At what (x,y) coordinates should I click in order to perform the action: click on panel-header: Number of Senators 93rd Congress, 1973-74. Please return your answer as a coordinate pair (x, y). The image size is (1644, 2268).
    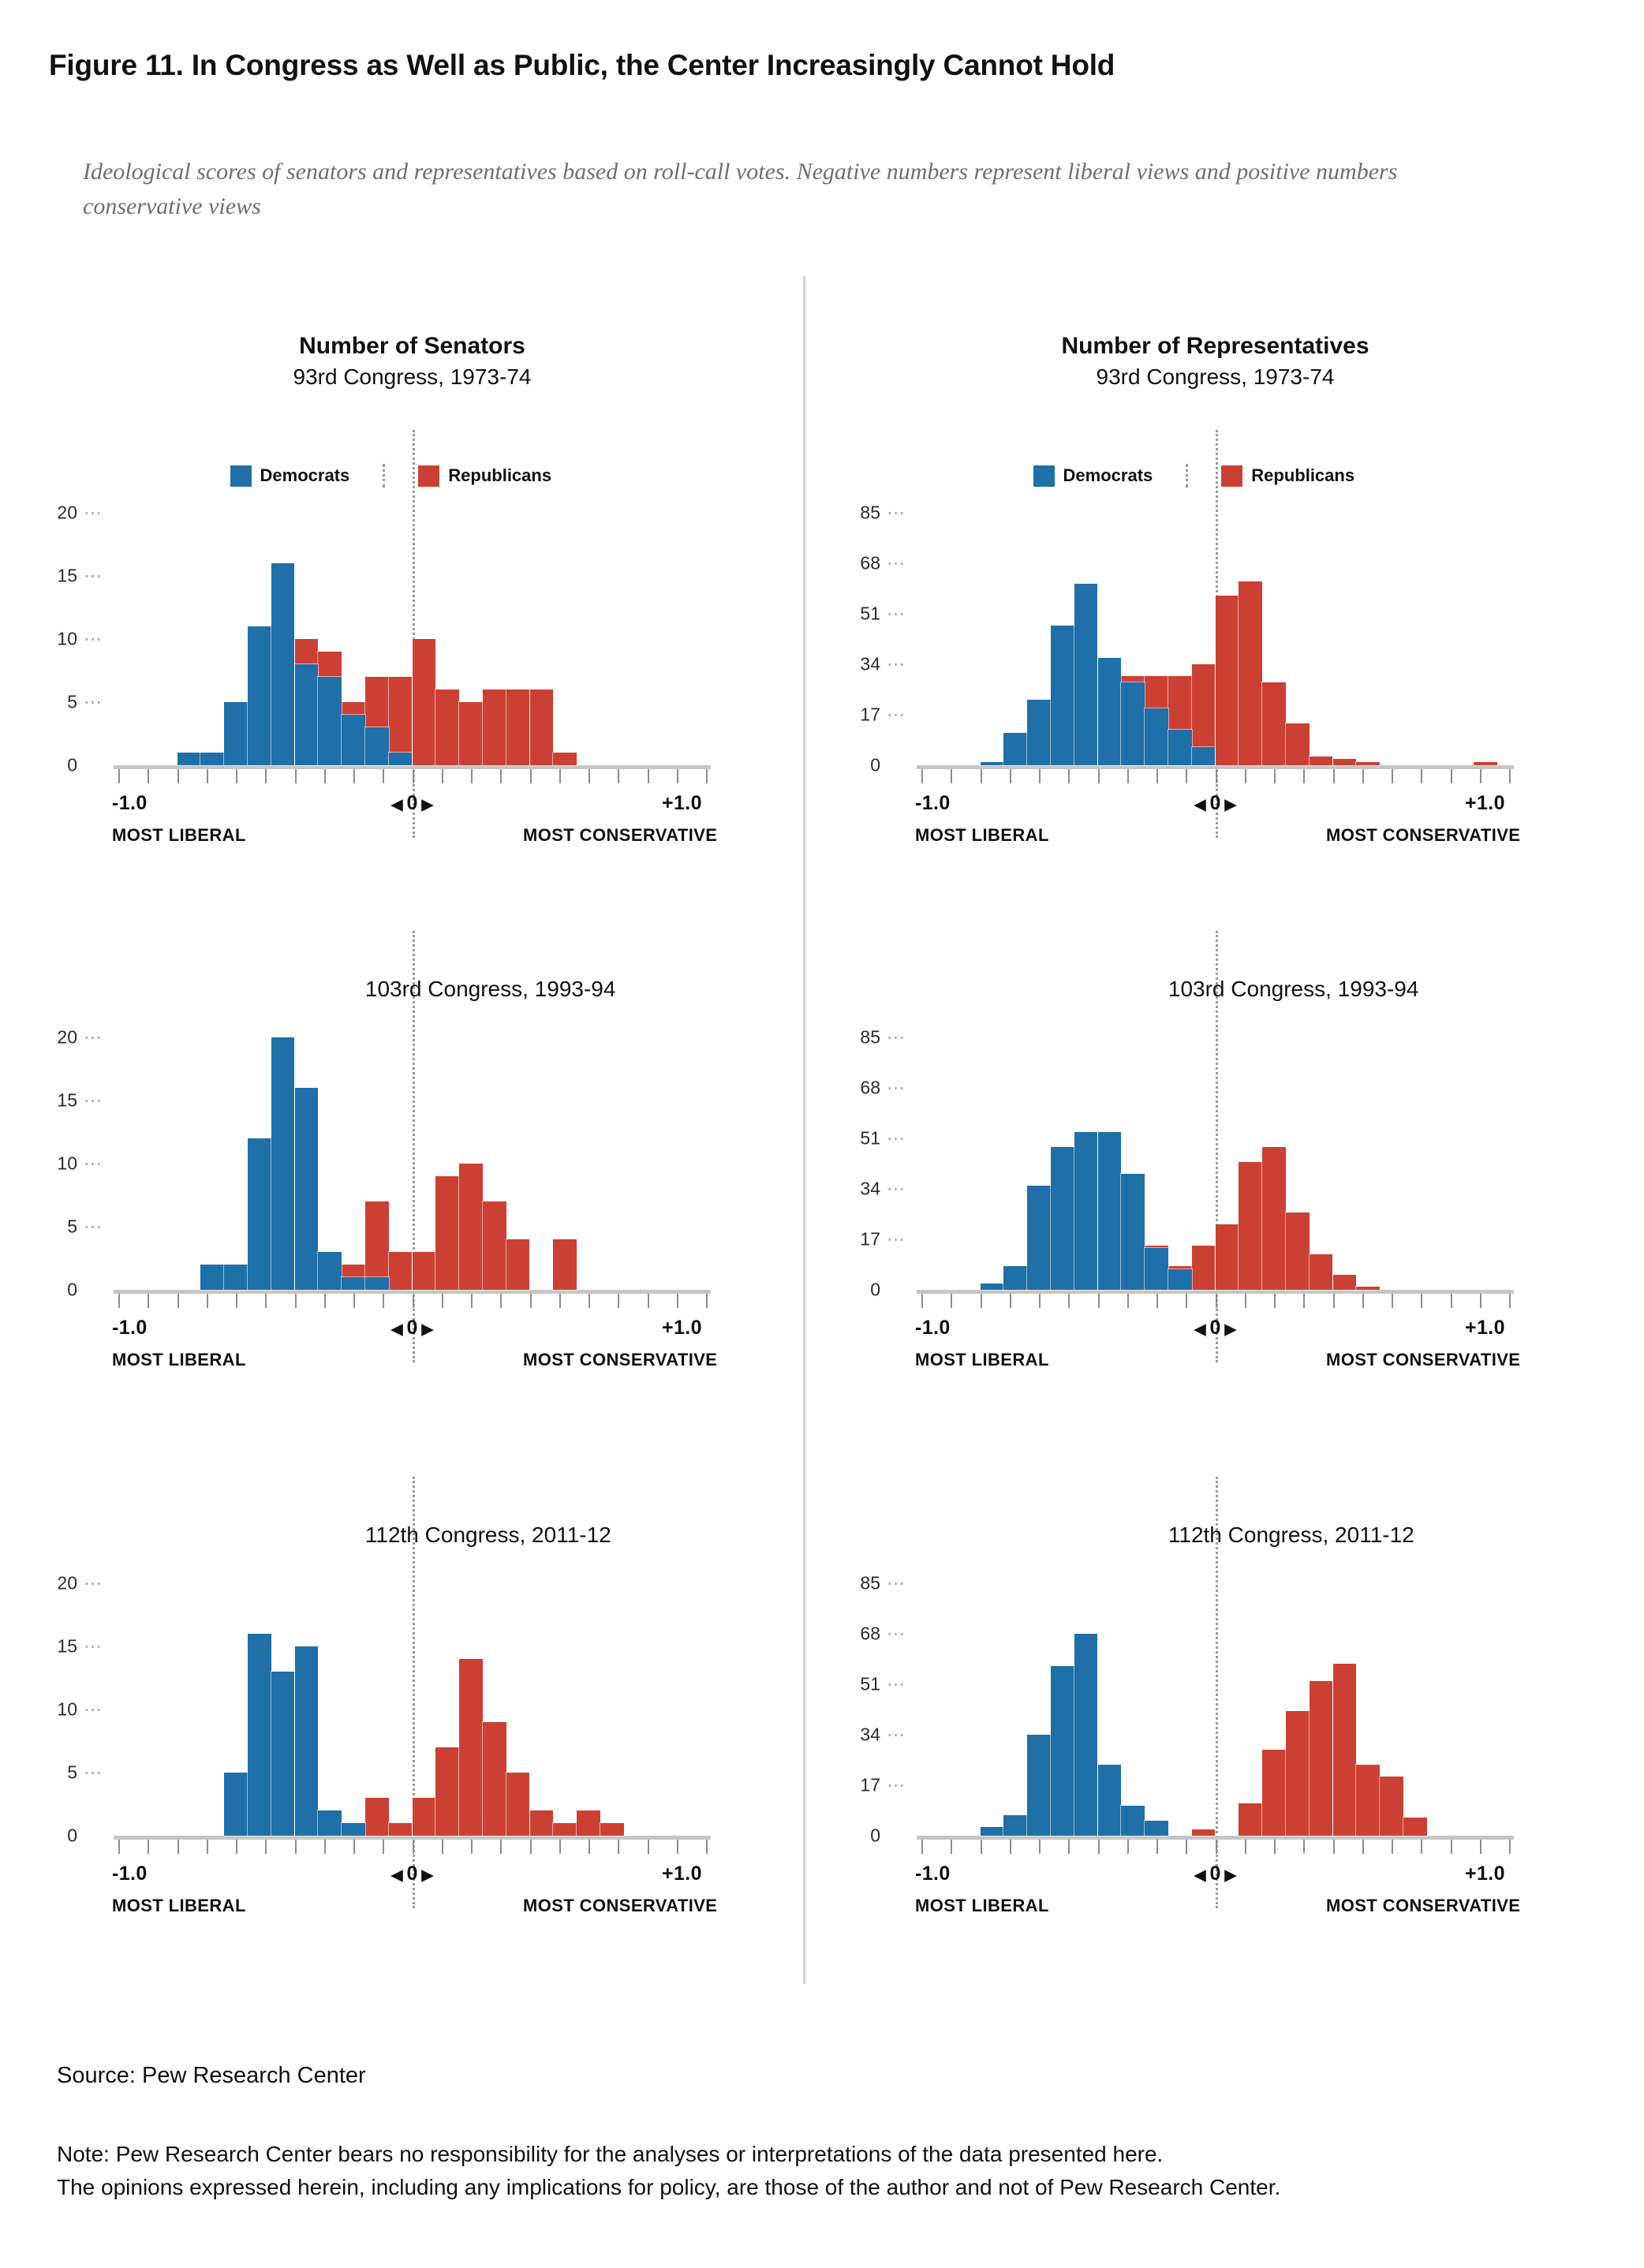
    Looking at the image, I should click on (412, 361).